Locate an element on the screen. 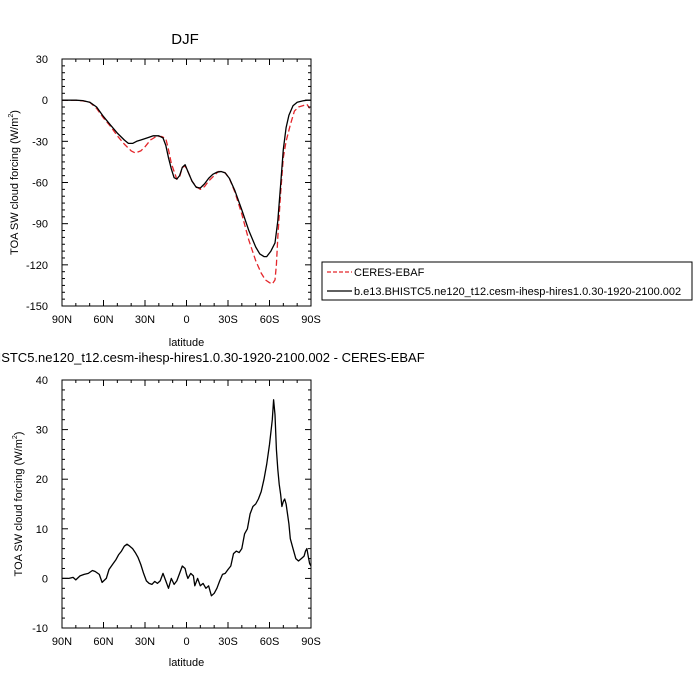 This screenshot has height=700, width=700. top-y-tick-label: 0 is located at coordinates (45, 101).